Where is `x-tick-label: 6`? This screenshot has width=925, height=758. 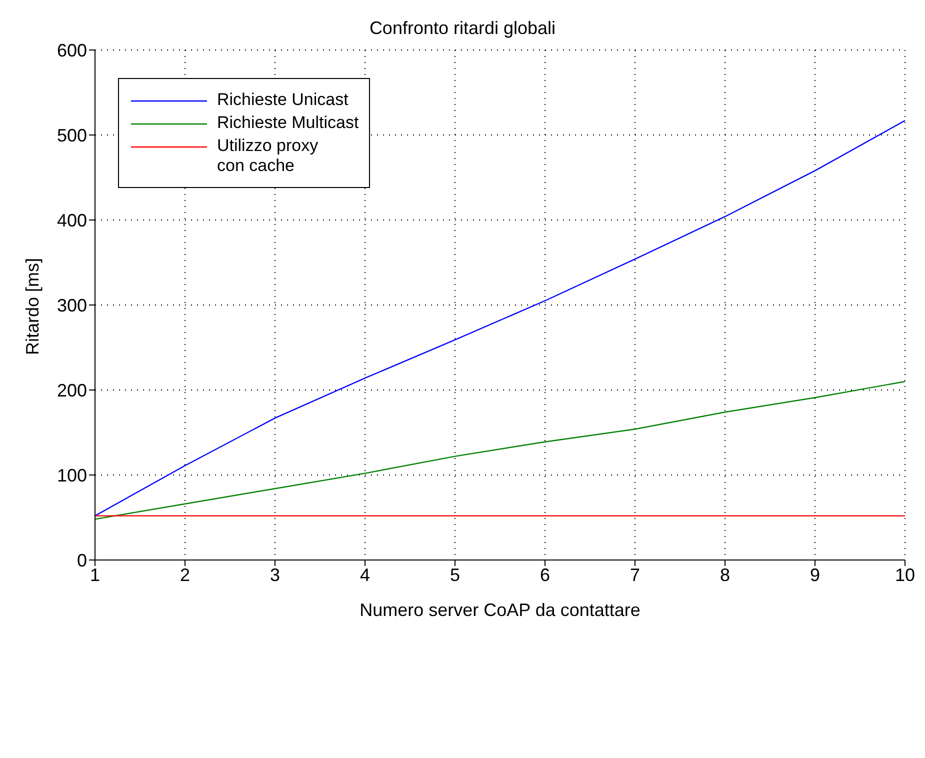 x-tick-label: 6 is located at coordinates (545, 574).